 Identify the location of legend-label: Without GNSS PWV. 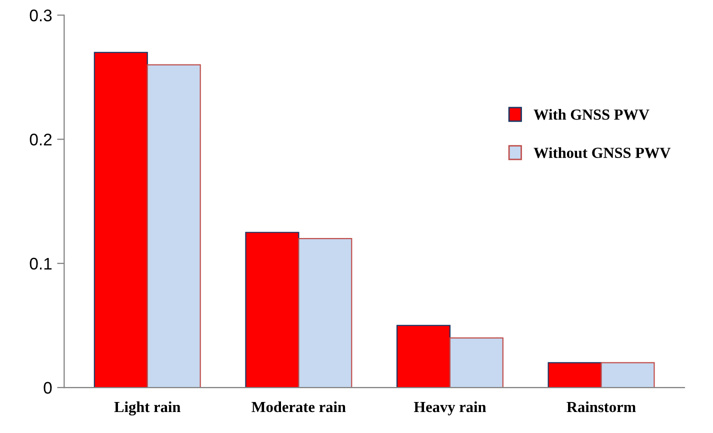
(602, 152).